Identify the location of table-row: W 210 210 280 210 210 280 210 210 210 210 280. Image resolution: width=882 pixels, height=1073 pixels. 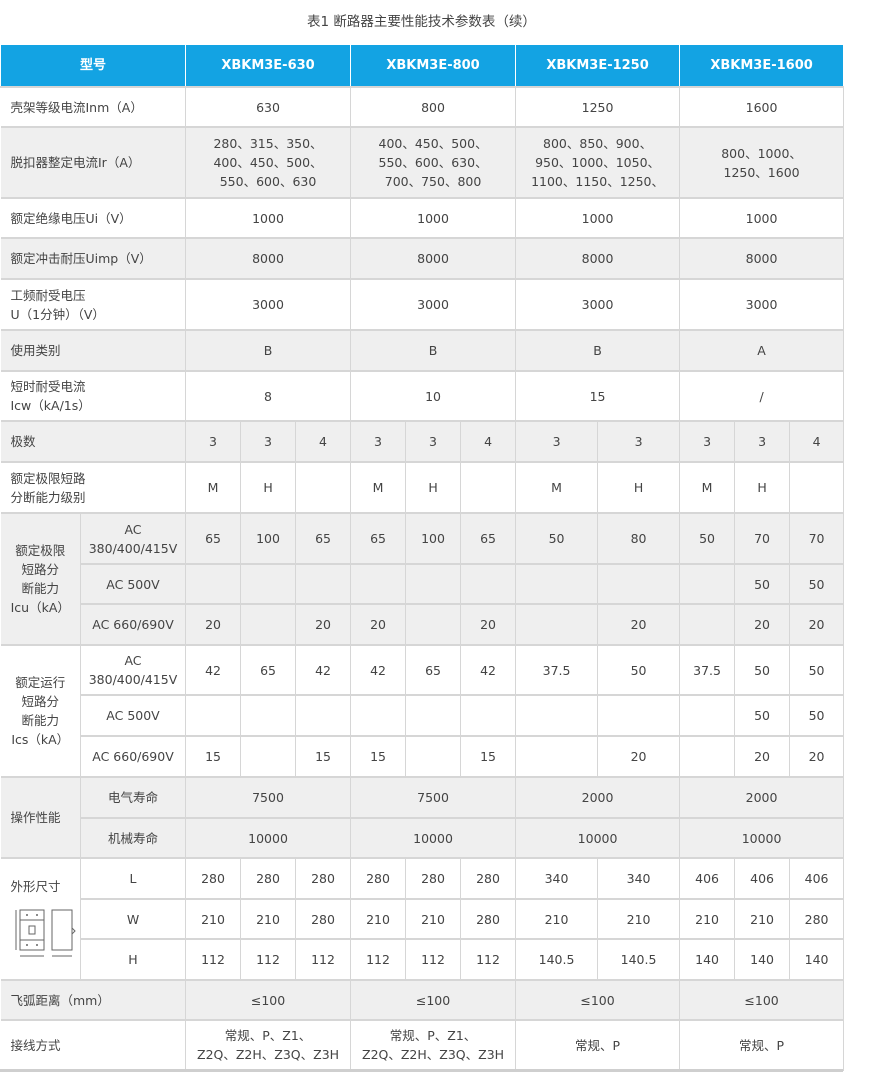
(423, 919).